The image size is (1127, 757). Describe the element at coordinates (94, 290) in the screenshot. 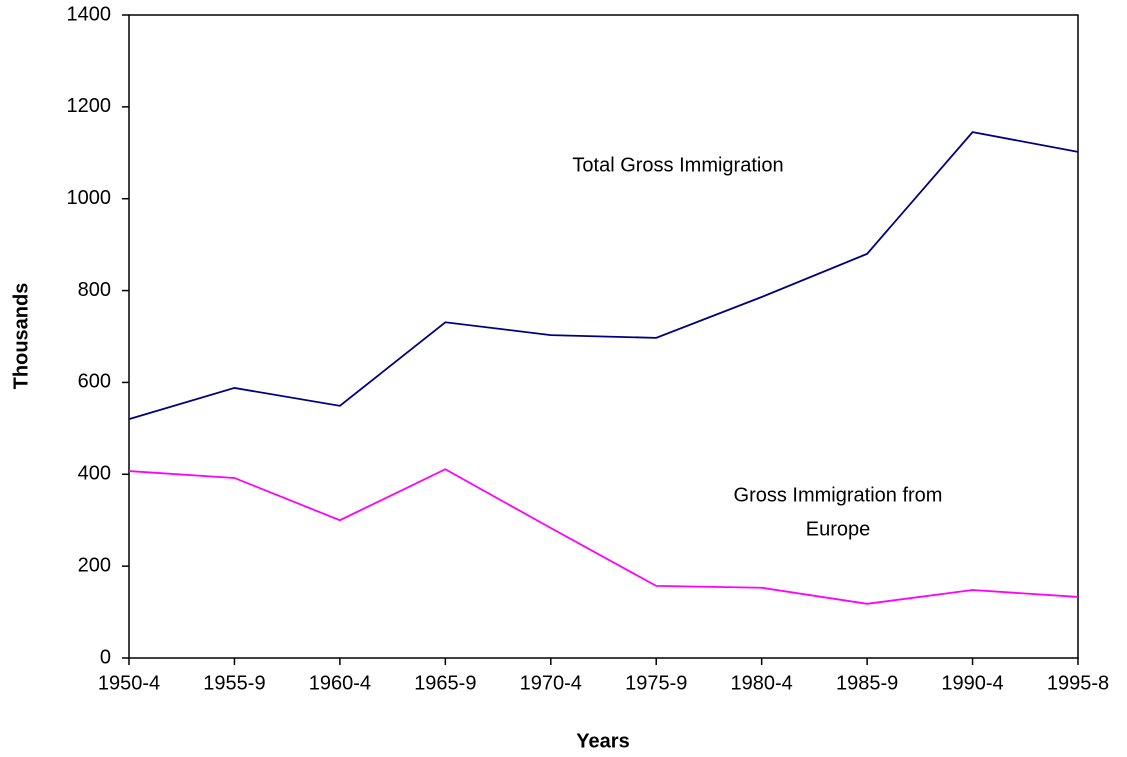

I see `y-tick-label: 800` at that location.